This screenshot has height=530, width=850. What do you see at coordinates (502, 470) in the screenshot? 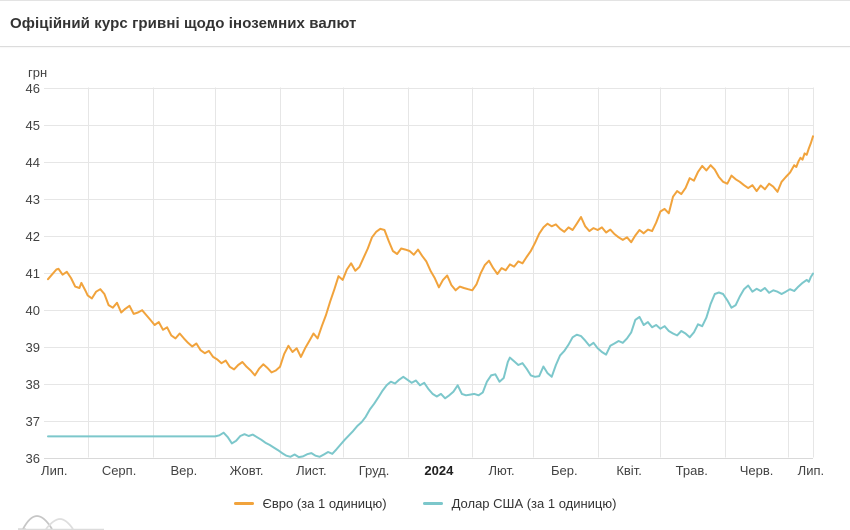
I see `x-tick-label: Лют.` at bounding box center [502, 470].